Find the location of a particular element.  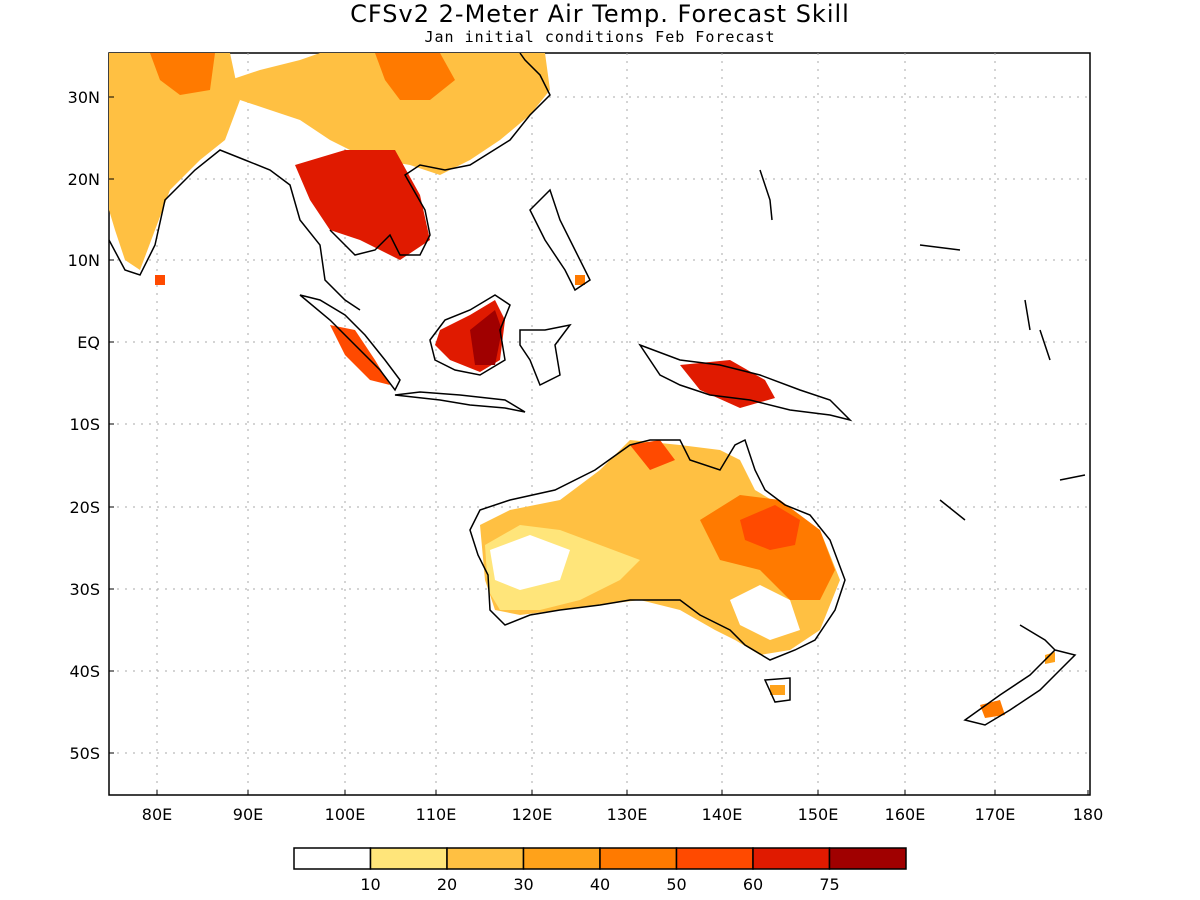

shading-australia-east-hot is located at coordinates (770, 527).